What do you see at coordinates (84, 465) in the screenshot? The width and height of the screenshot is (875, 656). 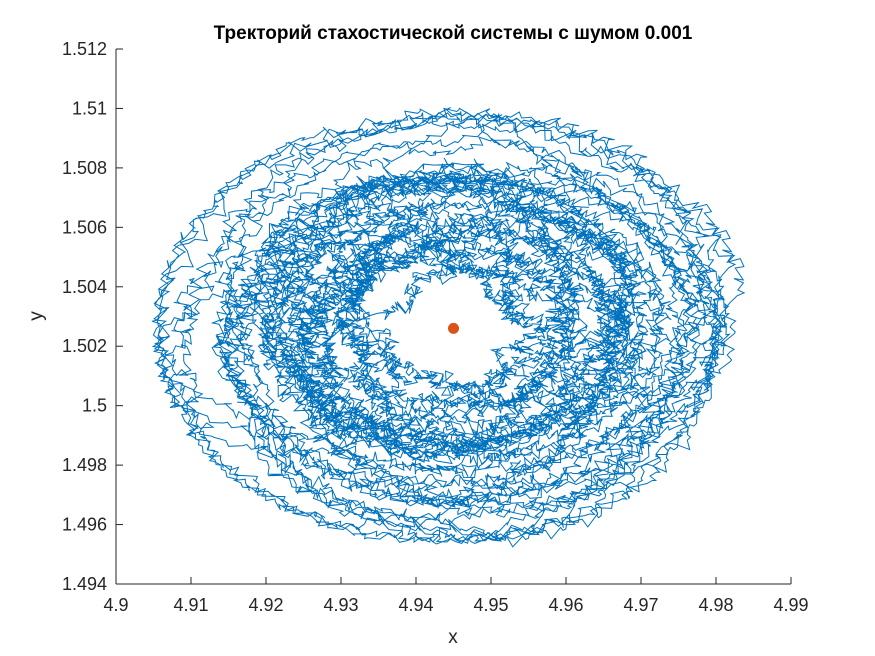 I see `y-tick-label: 1.498` at bounding box center [84, 465].